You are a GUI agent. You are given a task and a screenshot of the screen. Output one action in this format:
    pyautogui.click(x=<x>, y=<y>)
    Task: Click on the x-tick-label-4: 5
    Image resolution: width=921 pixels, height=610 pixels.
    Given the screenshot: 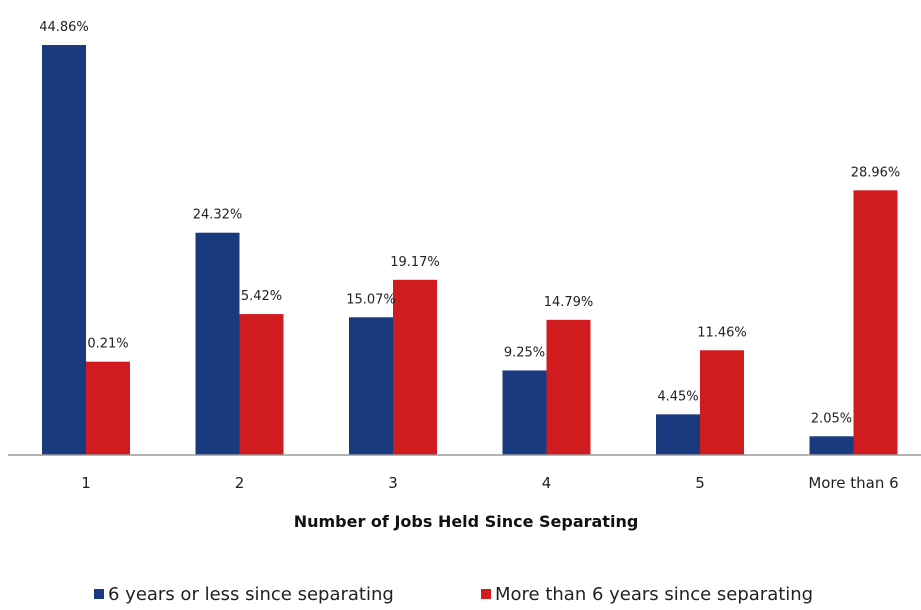 What is the action you would take?
    pyautogui.click(x=700, y=483)
    